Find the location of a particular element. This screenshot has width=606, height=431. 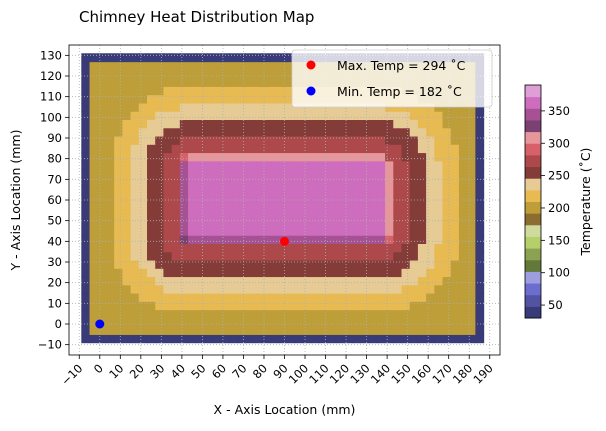

y-tick-label: 10 is located at coordinates (54, 303).